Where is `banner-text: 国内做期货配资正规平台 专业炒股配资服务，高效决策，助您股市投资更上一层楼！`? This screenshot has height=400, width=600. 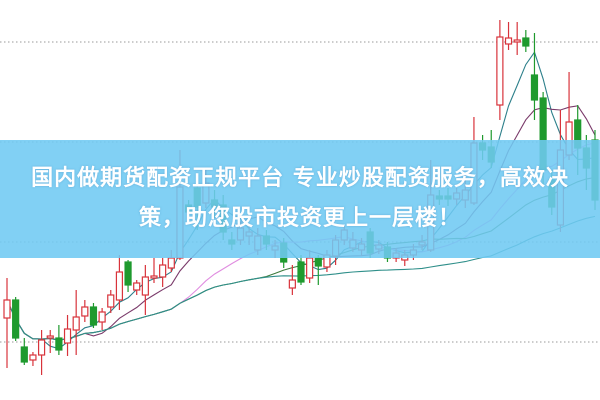
banner-text: 国内做期货配资正规平台 专业炒股配资服务，高效决策，助您股市投资更上一层楼！ is located at coordinates (300, 198).